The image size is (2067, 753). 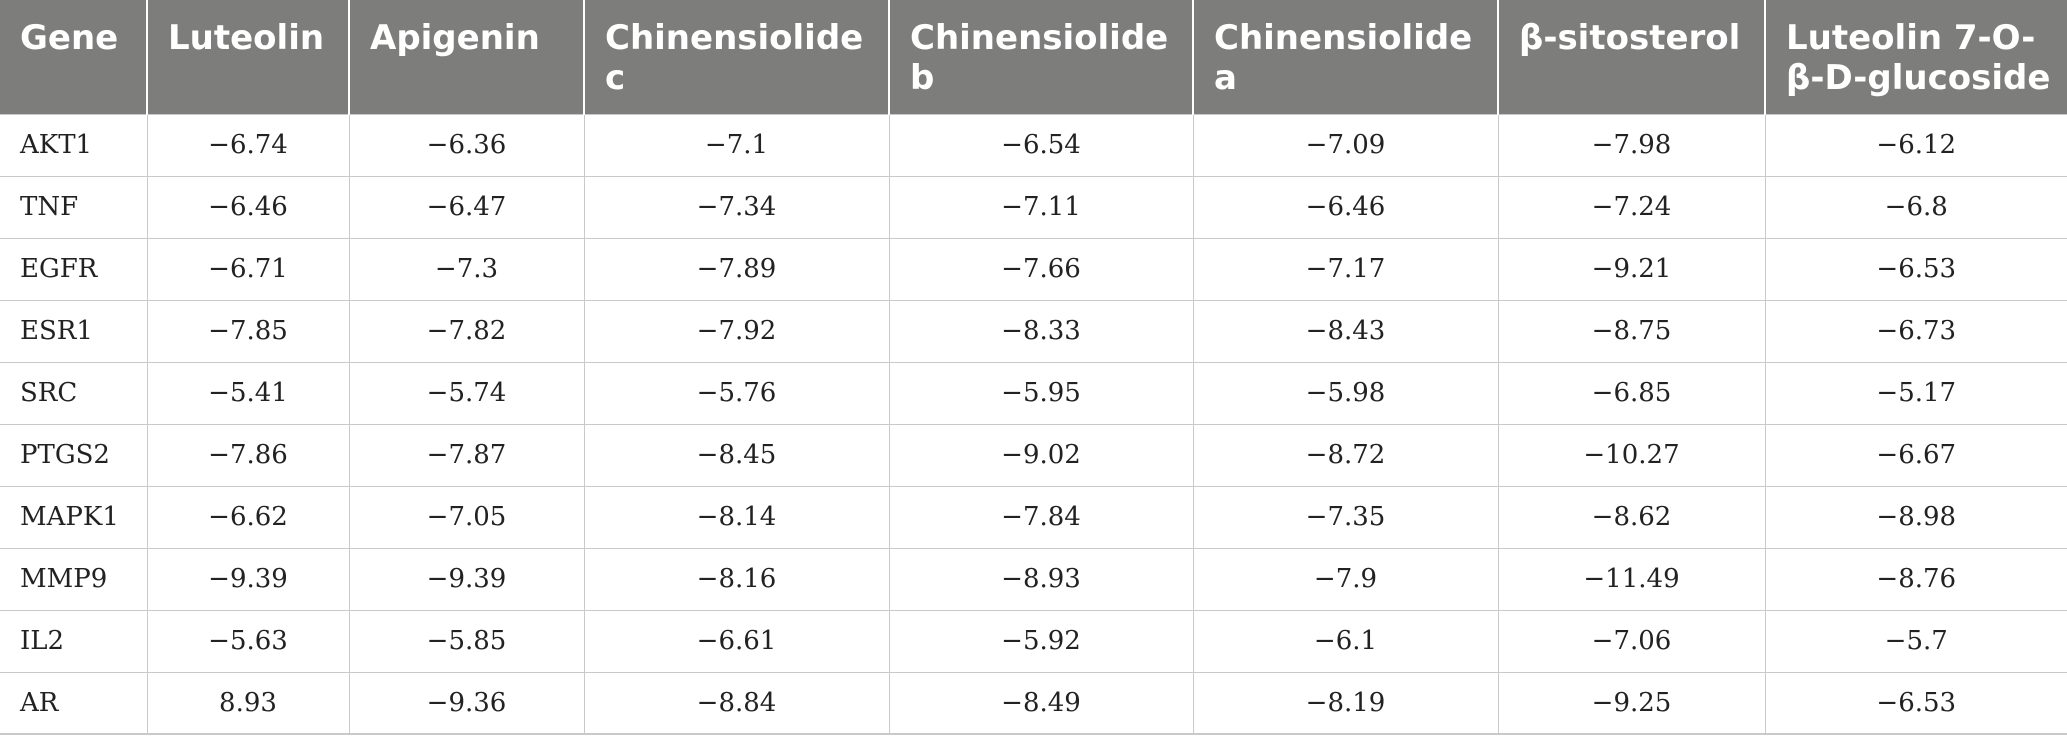 What do you see at coordinates (466, 641) in the screenshot?
I see `docking-score-cell: −5.85` at bounding box center [466, 641].